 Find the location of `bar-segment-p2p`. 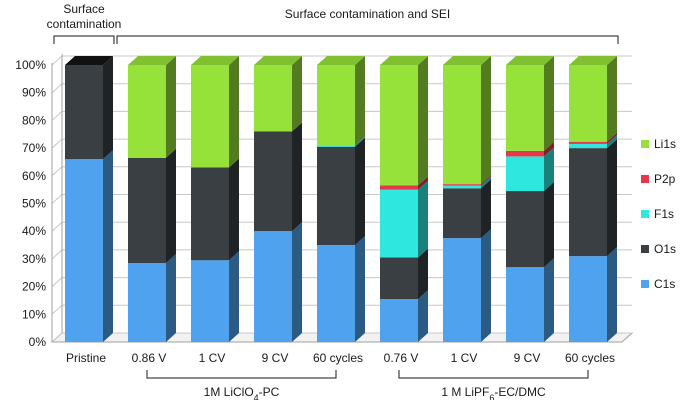

bar-segment-p2p is located at coordinates (399, 187).